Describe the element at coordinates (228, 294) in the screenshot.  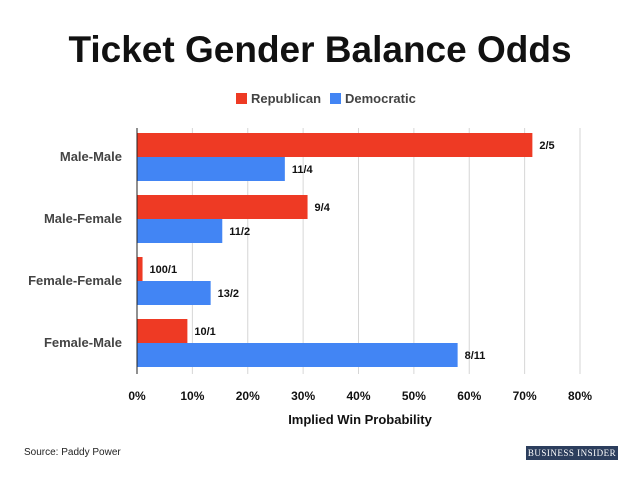
I see `bar-value-label: 13/2` at that location.